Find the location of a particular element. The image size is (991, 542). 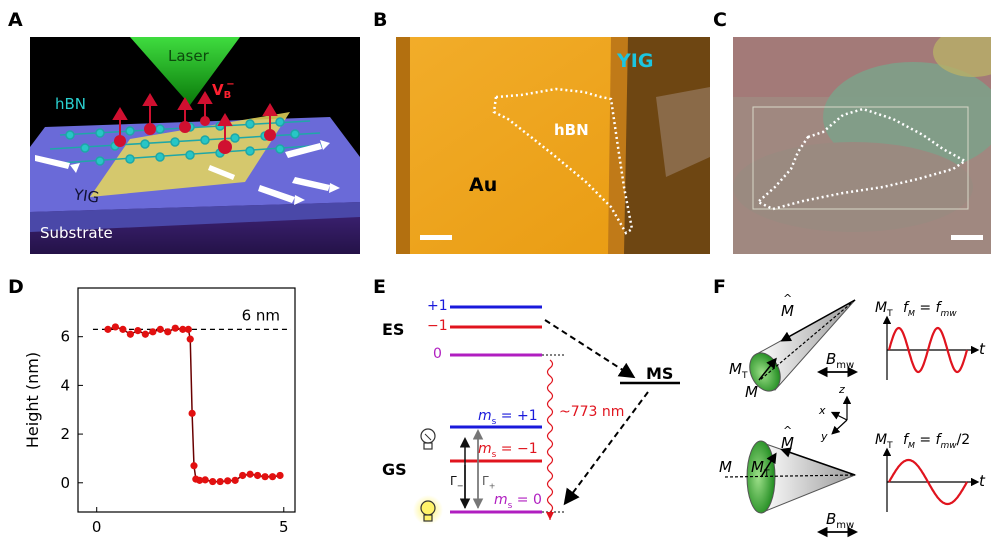

ms-minus1-label: ms = −1 is located at coordinates (508, 450).